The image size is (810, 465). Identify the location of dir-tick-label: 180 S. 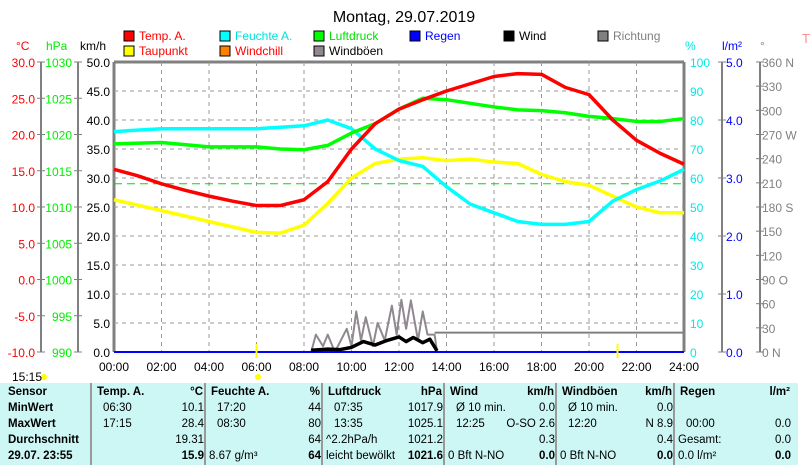
(777, 208).